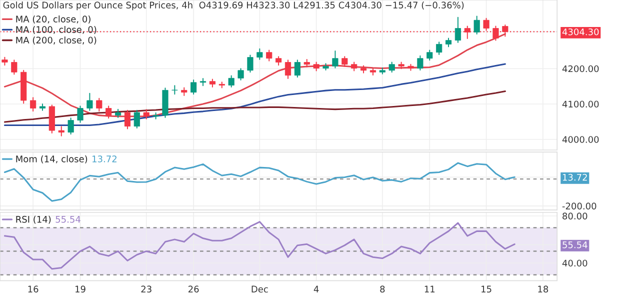  What do you see at coordinates (146, 289) in the screenshot?
I see `x-tick-label: 23` at bounding box center [146, 289].